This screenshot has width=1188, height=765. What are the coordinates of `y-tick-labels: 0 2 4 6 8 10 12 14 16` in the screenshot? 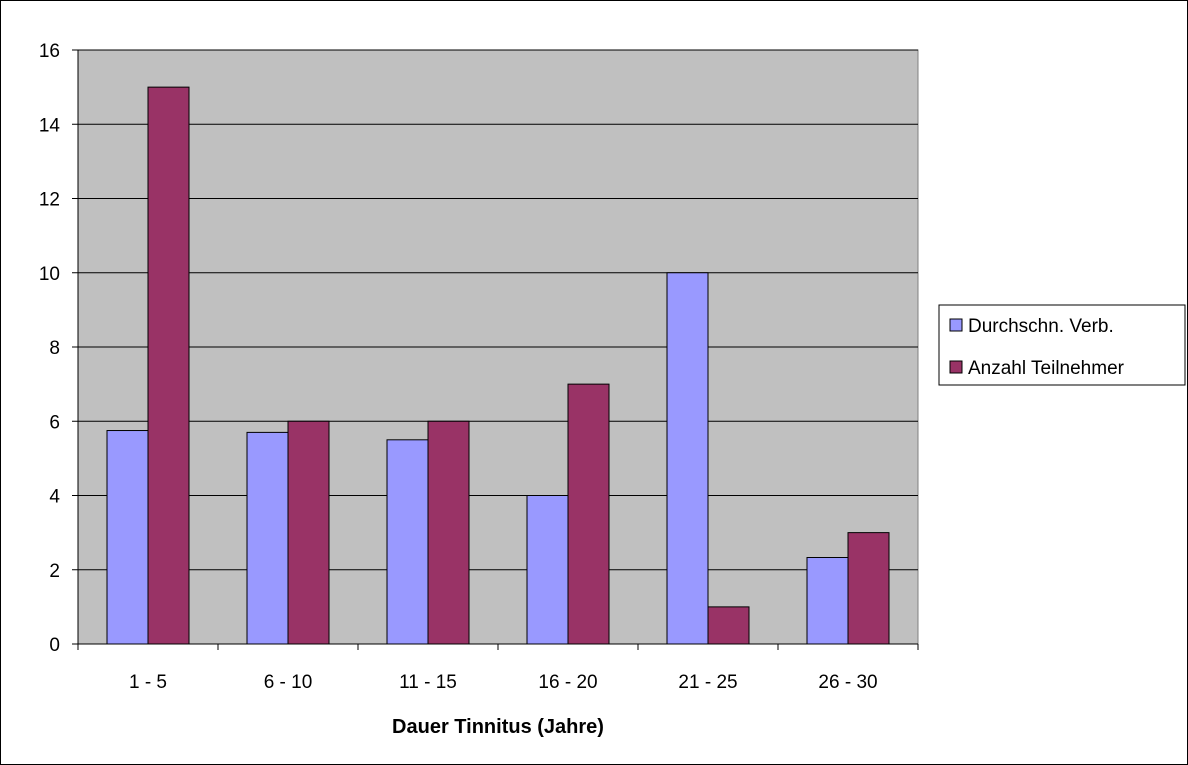 It's located at (50, 348).